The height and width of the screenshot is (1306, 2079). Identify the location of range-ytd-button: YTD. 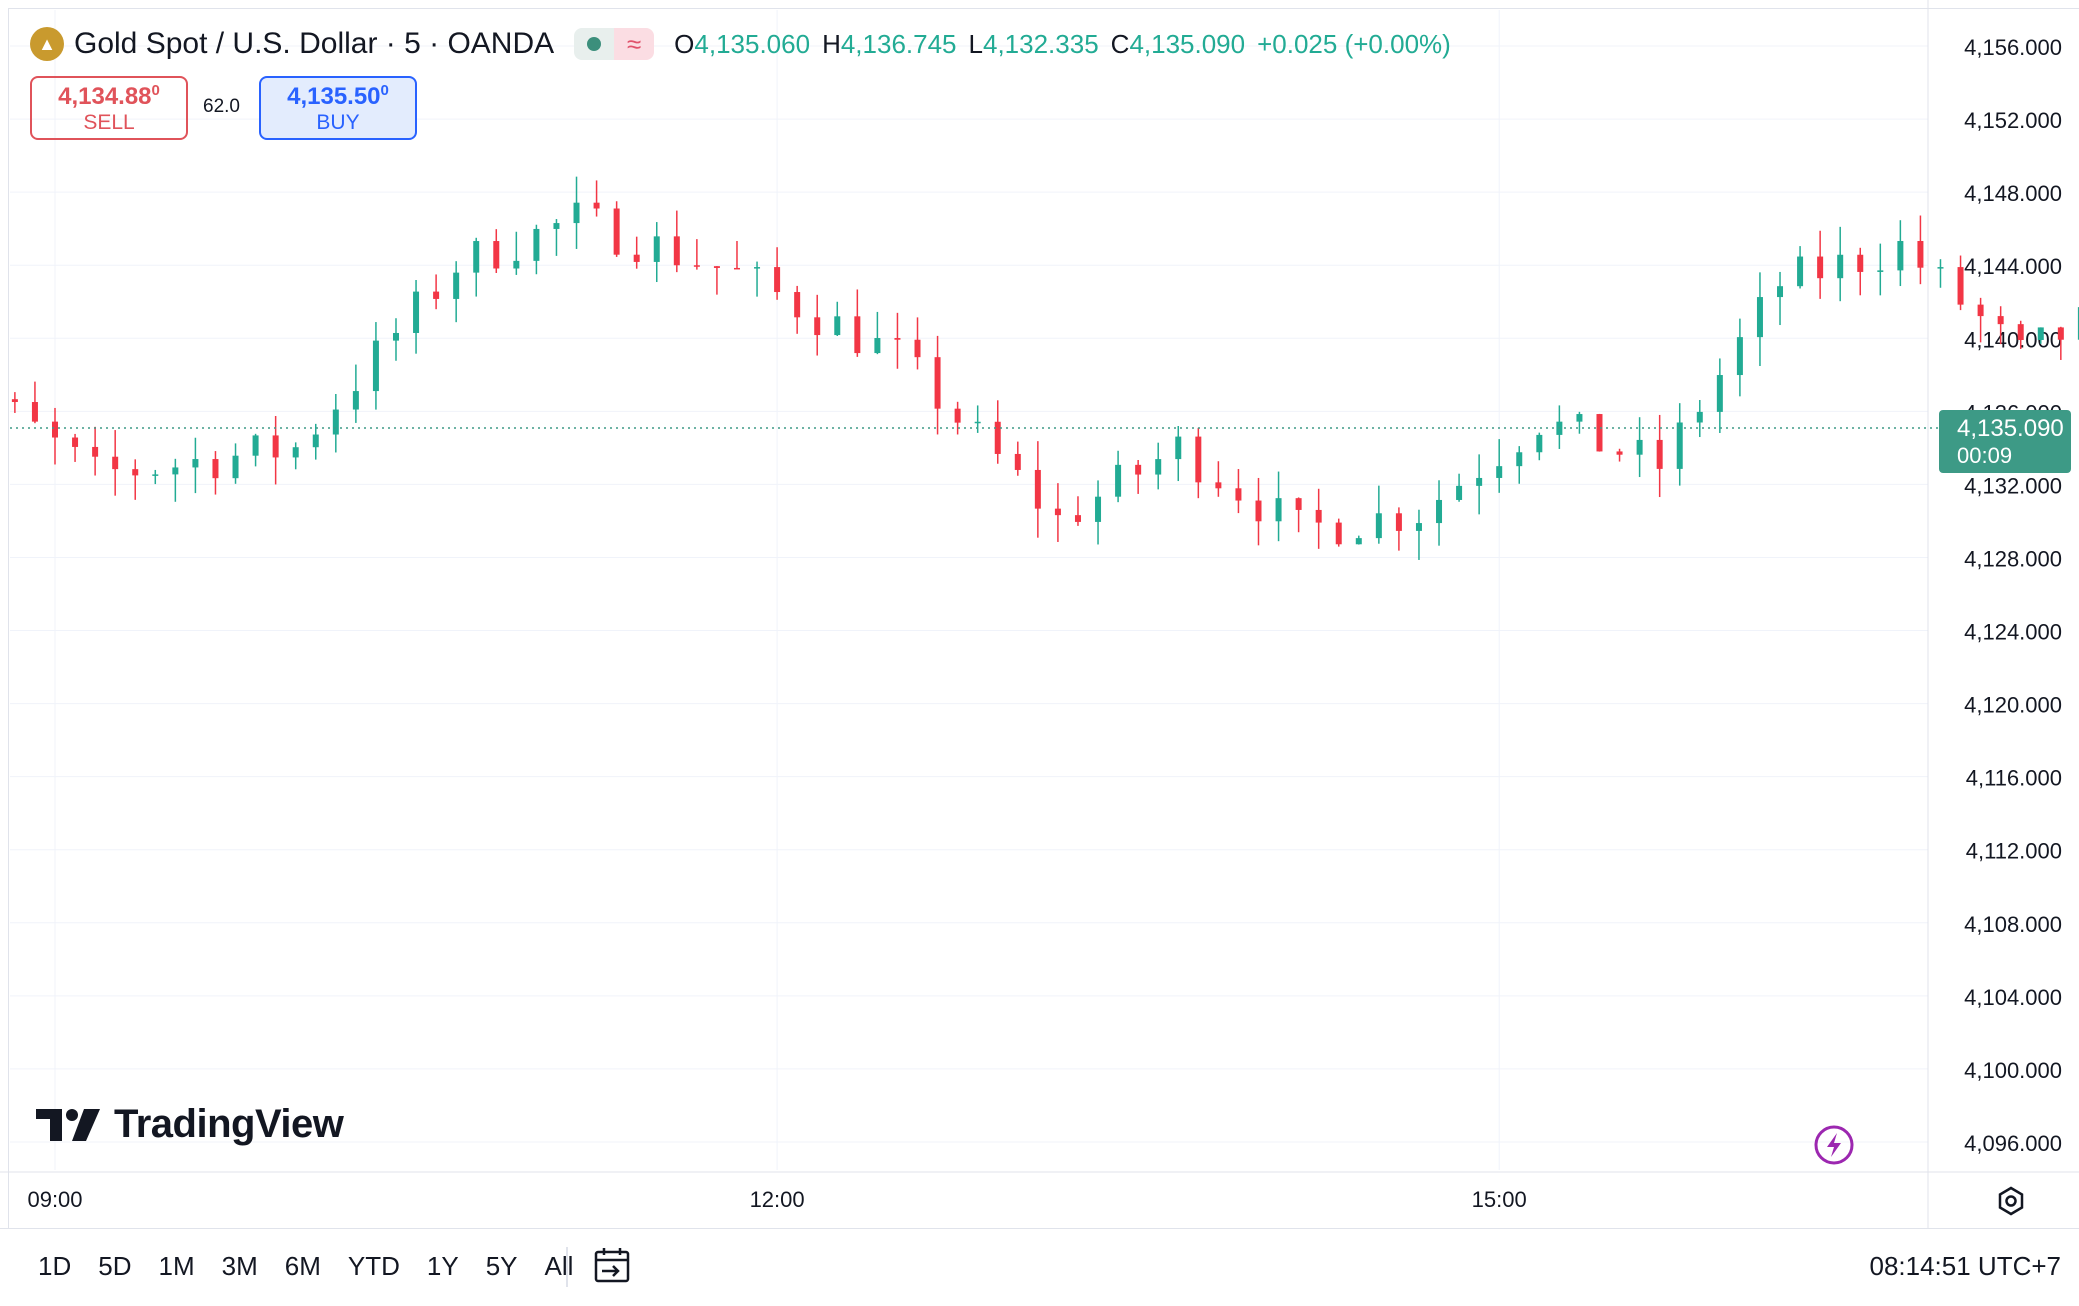
(373, 1266).